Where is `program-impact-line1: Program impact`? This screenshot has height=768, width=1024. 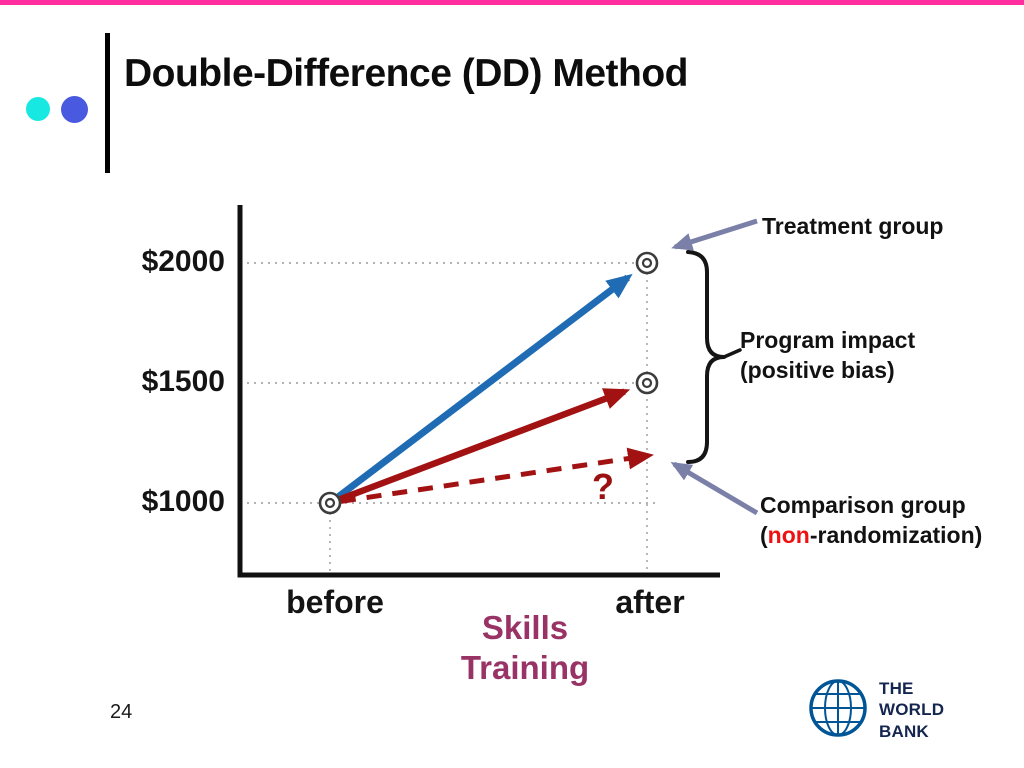
program-impact-line1: Program impact is located at coordinates (828, 340).